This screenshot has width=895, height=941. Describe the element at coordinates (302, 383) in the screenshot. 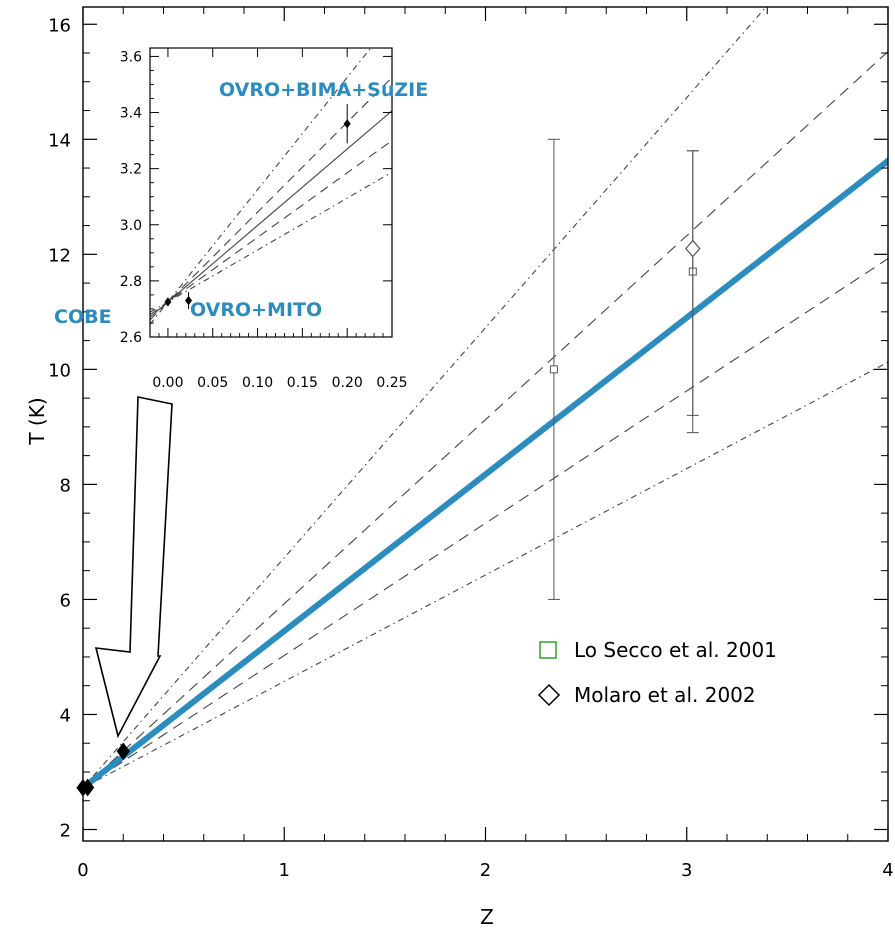

I see `inset-x-tick-label: 0.15` at that location.